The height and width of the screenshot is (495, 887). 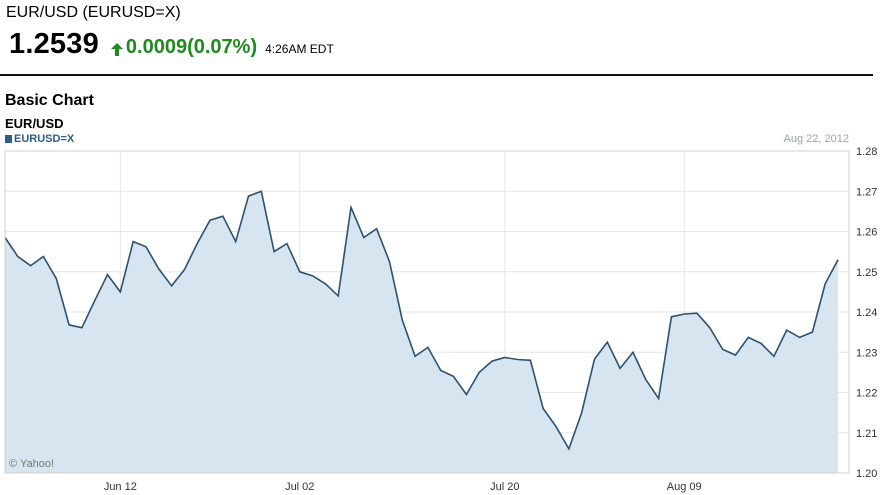 I want to click on y-tick-label: 1.24, so click(x=866, y=313).